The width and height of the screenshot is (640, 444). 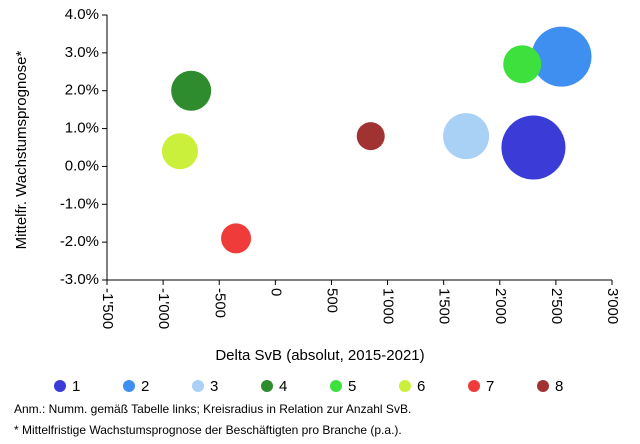 What do you see at coordinates (82, 90) in the screenshot?
I see `y-tick-label: 2.0%` at bounding box center [82, 90].